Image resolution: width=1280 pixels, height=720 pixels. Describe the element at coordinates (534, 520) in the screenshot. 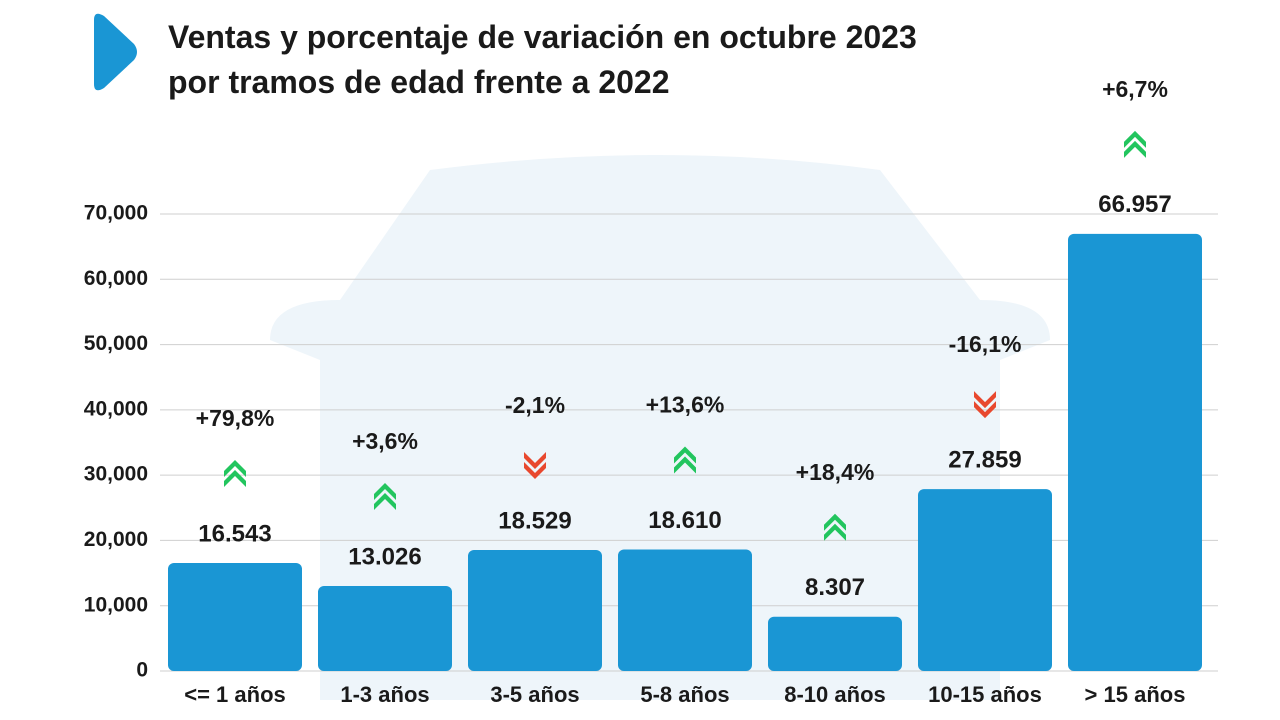

I see `value-label: 18.529` at that location.